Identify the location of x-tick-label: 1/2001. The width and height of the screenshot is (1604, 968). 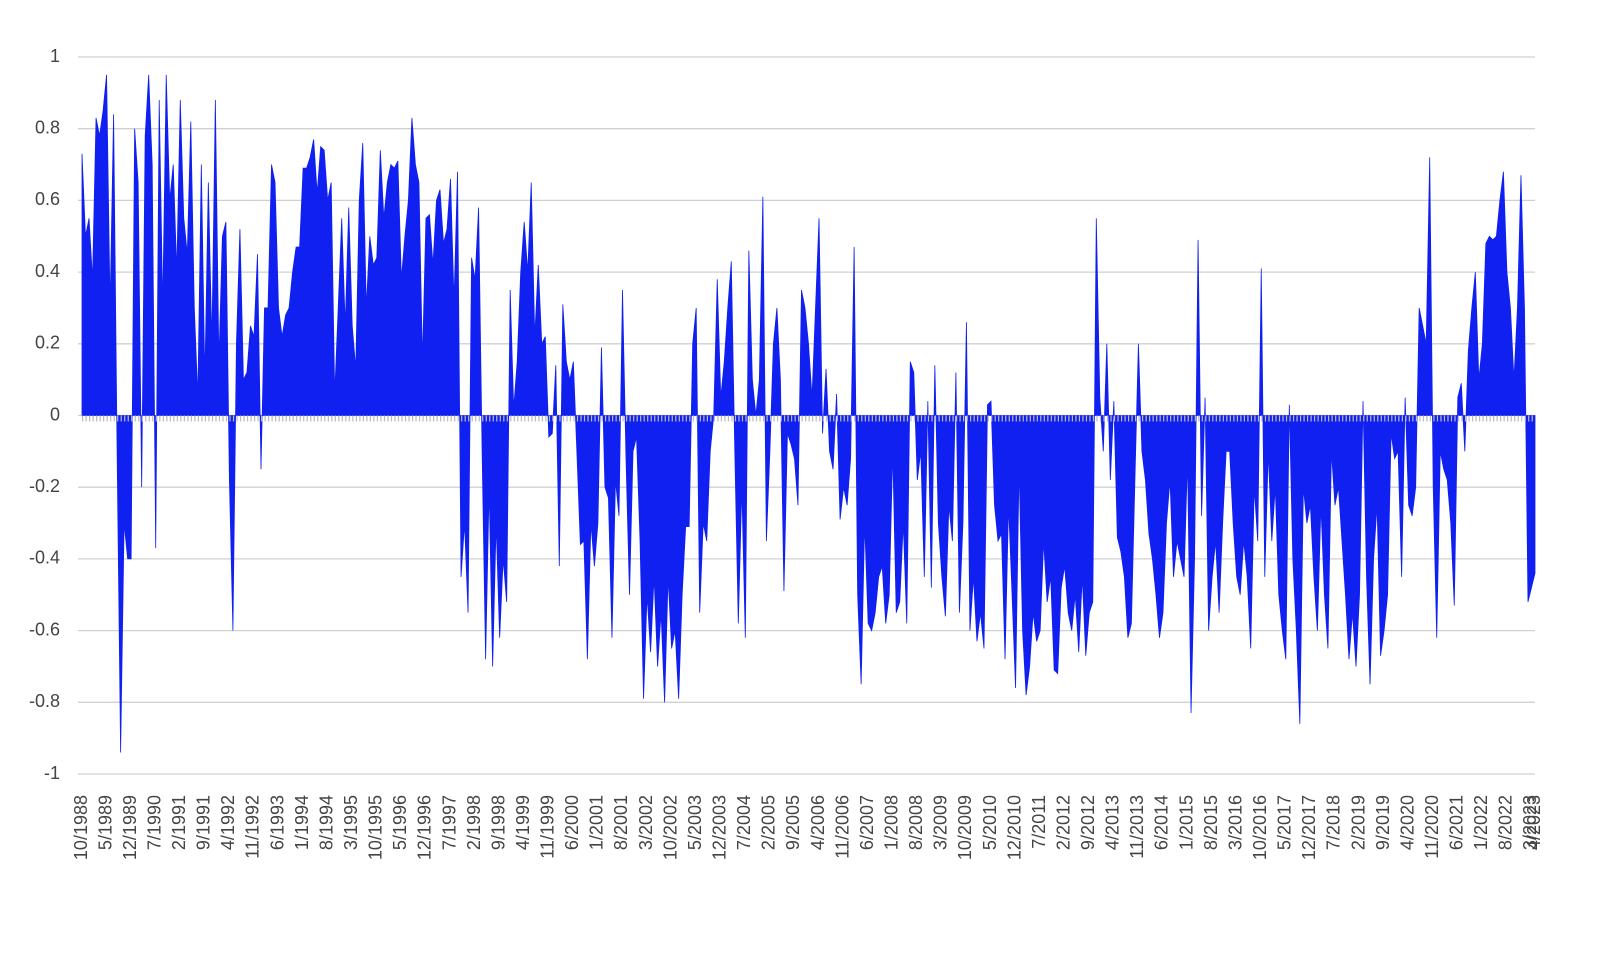
(597, 822).